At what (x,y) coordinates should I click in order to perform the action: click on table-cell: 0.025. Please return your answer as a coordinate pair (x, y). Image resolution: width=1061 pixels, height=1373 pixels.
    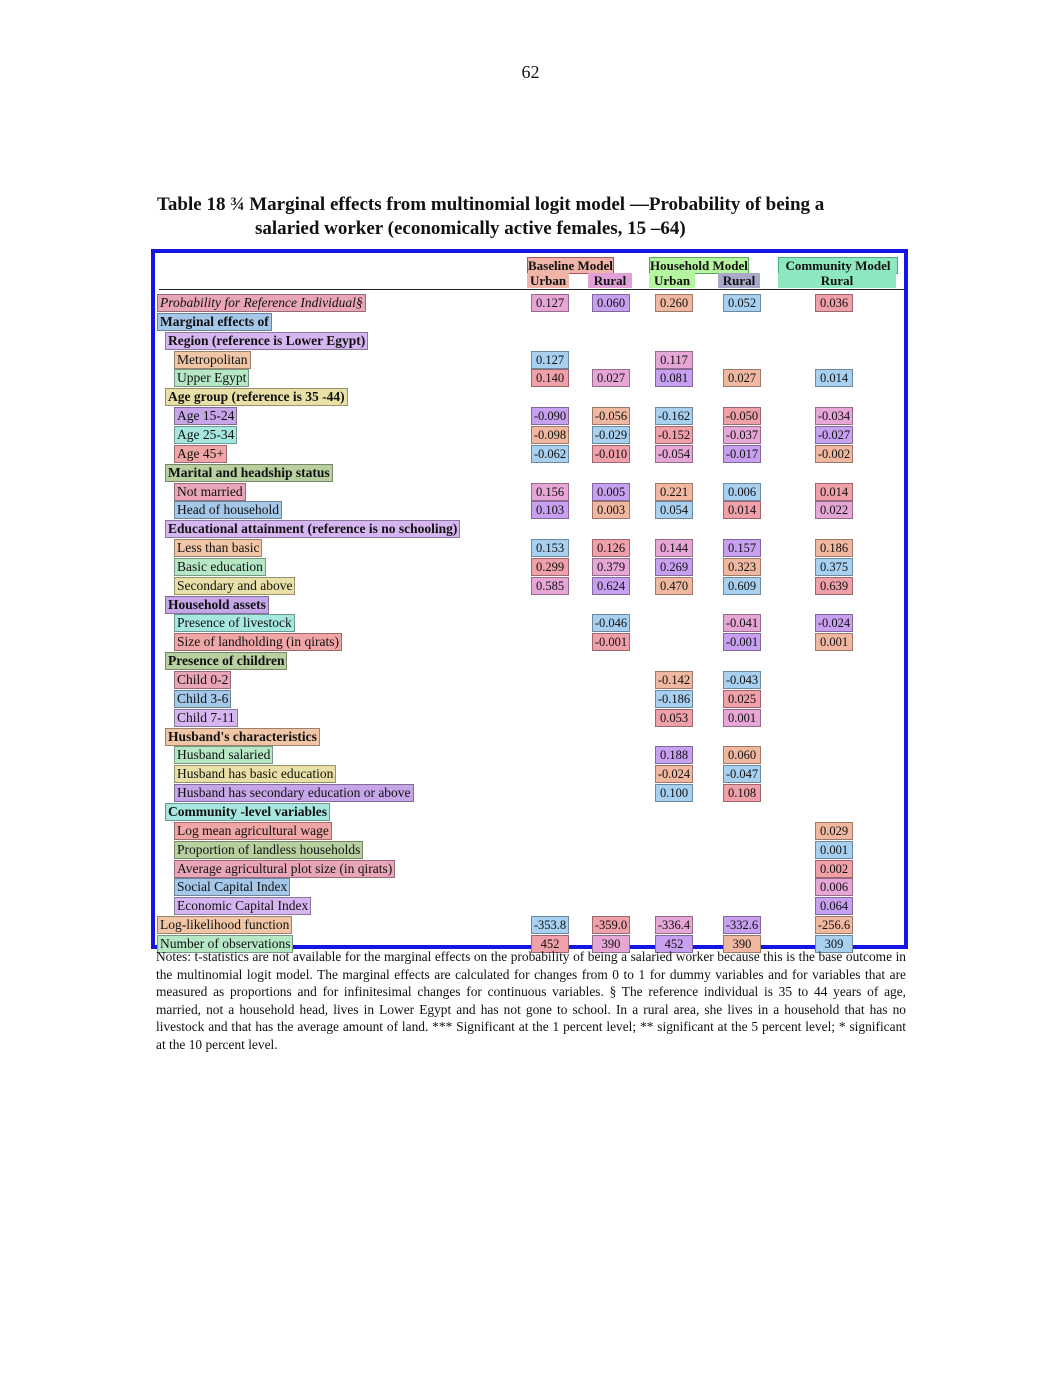
    Looking at the image, I should click on (742, 698).